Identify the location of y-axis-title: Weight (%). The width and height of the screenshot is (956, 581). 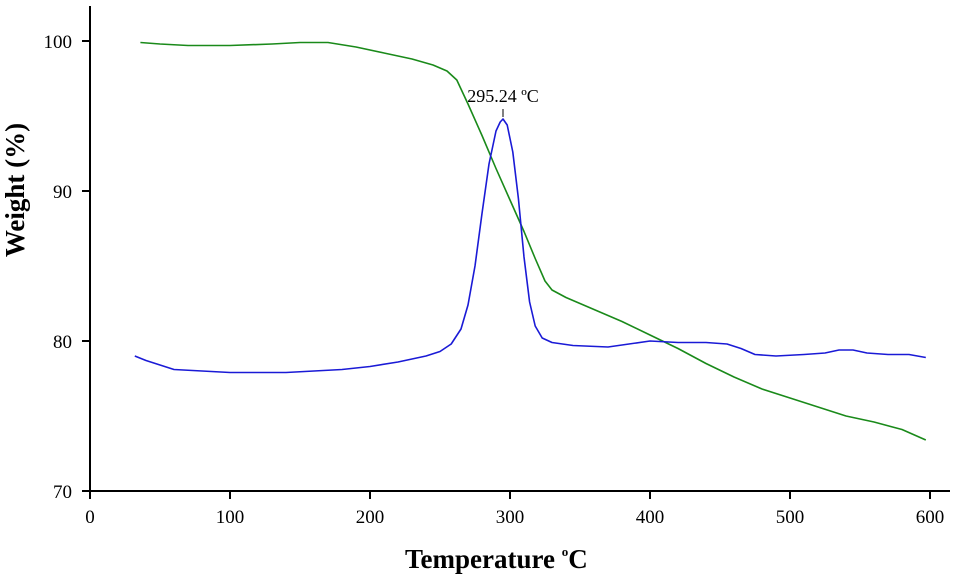
(15, 190).